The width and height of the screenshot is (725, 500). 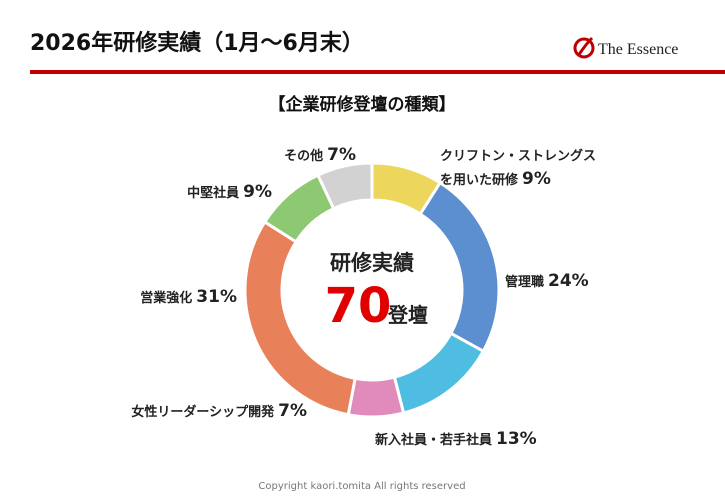 I want to click on logo-text: The Essence, so click(x=638, y=49).